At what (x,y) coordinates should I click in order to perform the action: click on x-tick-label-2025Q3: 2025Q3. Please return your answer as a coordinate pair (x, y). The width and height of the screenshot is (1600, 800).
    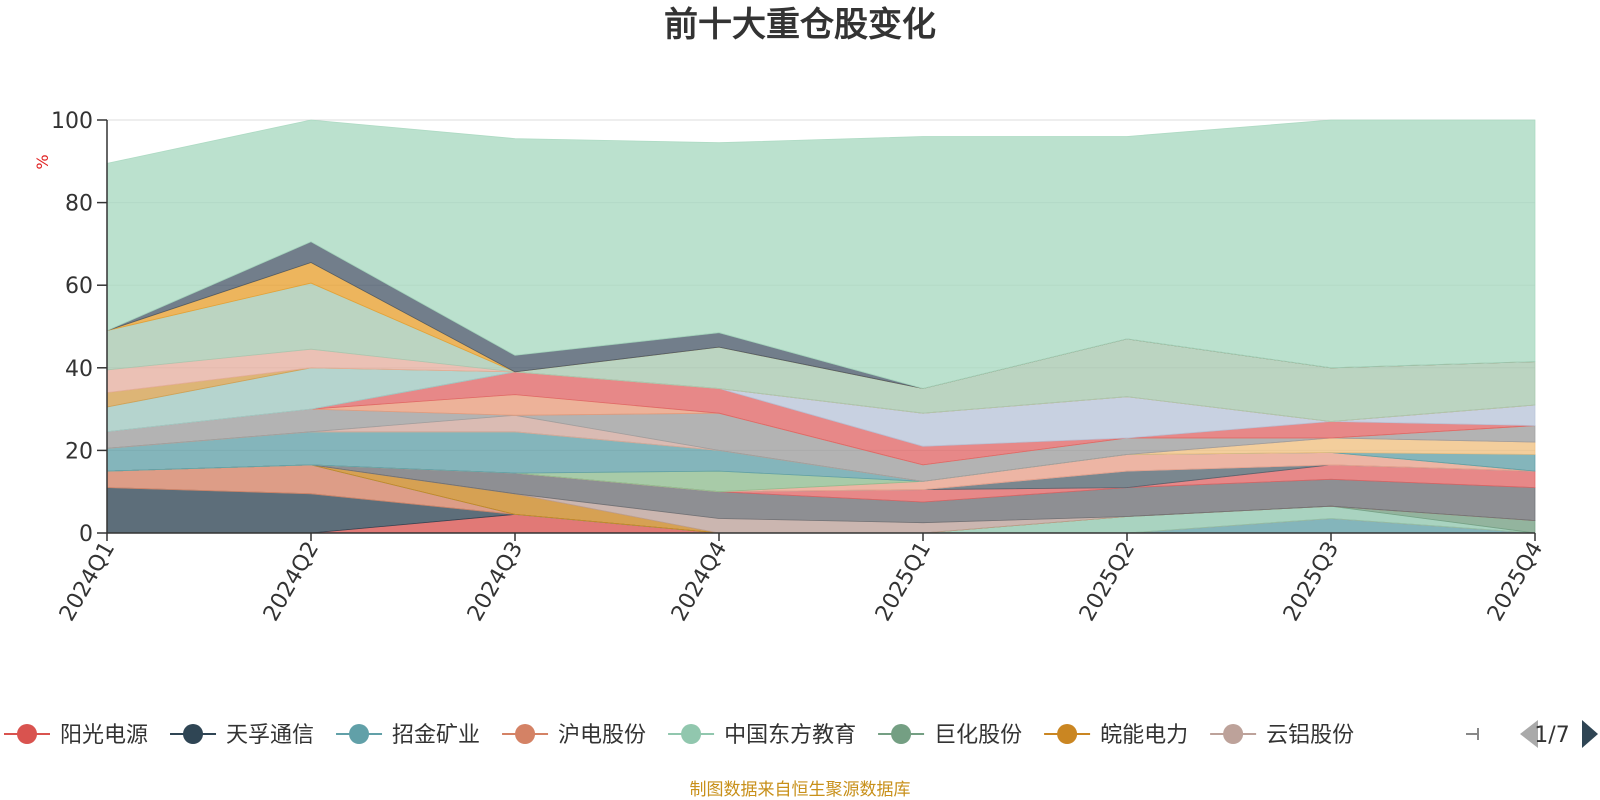
    Looking at the image, I should click on (1311, 582).